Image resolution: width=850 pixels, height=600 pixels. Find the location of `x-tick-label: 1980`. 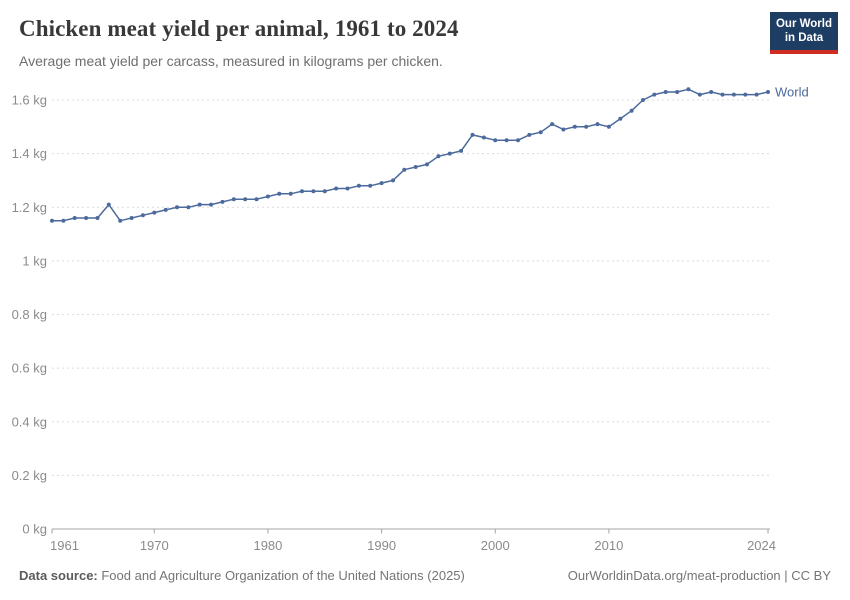

x-tick-label: 1980 is located at coordinates (267, 545).